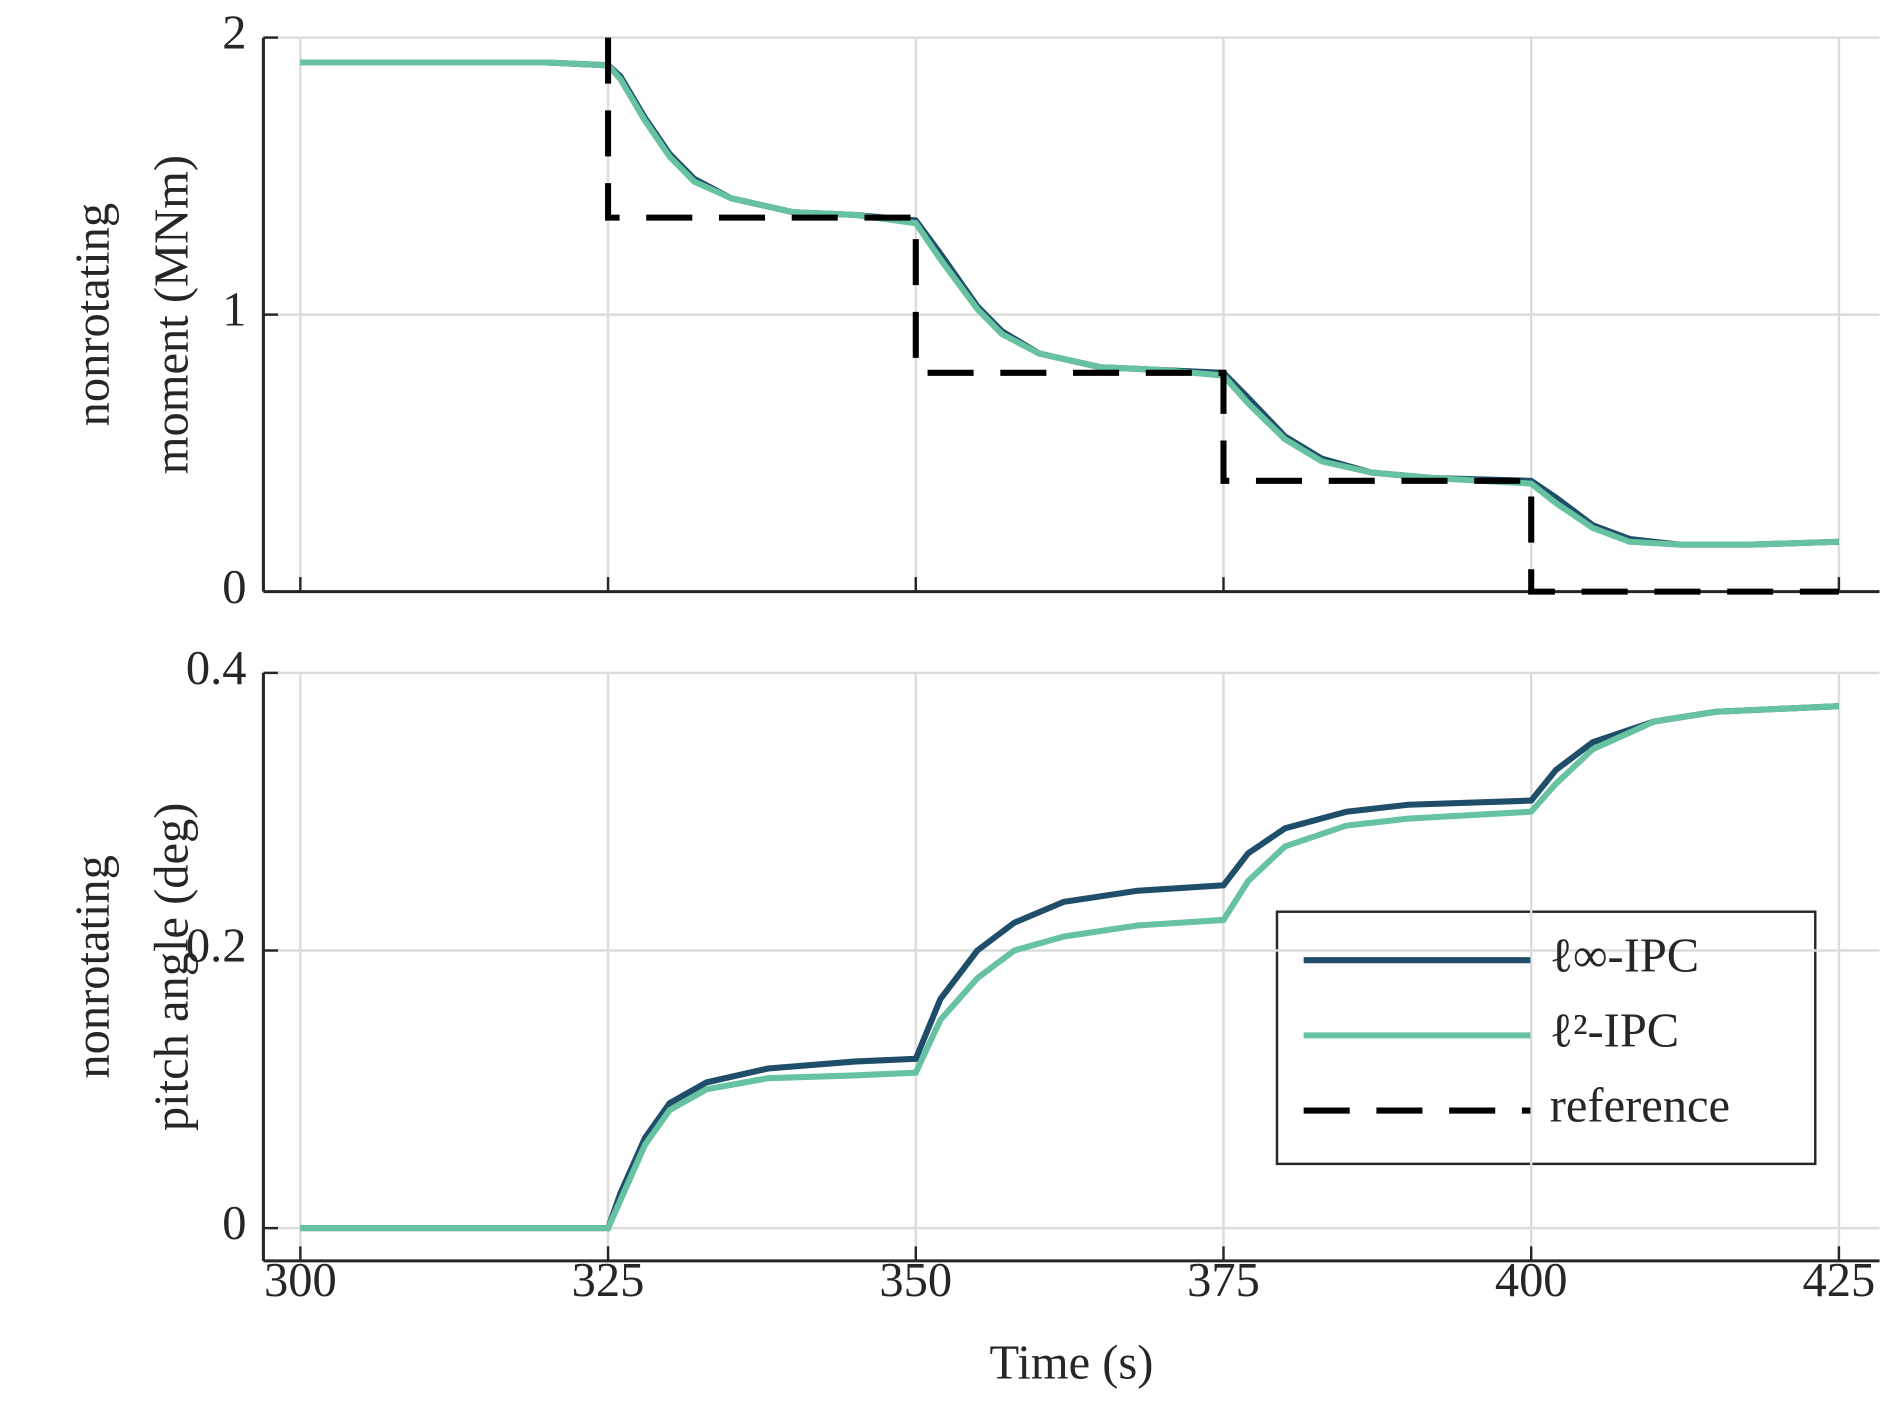 The height and width of the screenshot is (1410, 1892). Describe the element at coordinates (1223, 1280) in the screenshot. I see `x-tick-label: 375` at that location.